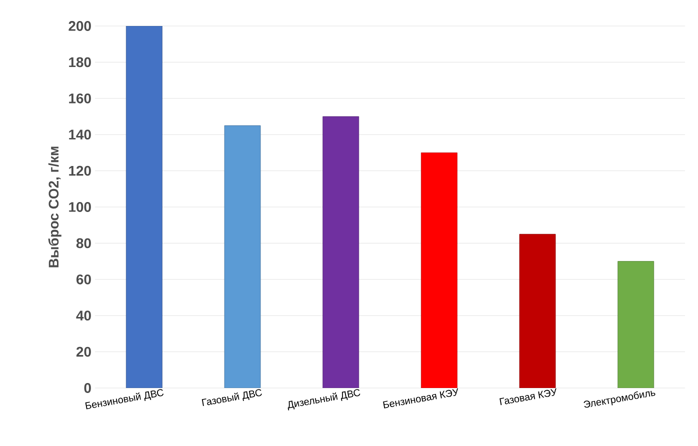  What do you see at coordinates (87, 388) in the screenshot?
I see `y-tick-label: 0` at bounding box center [87, 388].